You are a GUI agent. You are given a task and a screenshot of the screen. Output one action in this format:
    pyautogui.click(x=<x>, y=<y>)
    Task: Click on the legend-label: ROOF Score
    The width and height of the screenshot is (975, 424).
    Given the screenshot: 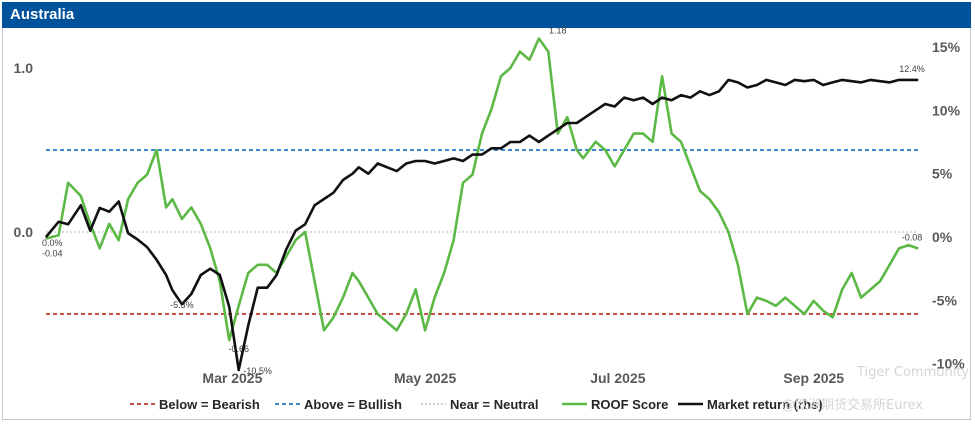 What is the action you would take?
    pyautogui.click(x=629, y=404)
    